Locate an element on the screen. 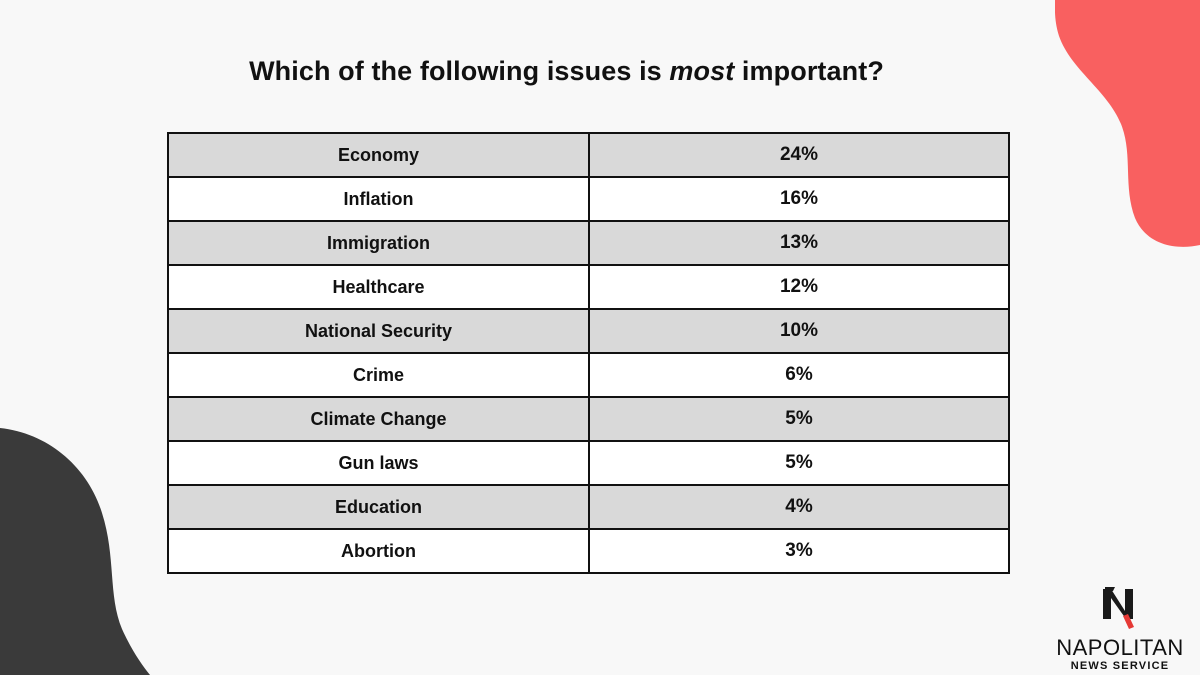  table-row: Inflation 16% is located at coordinates (588, 199).